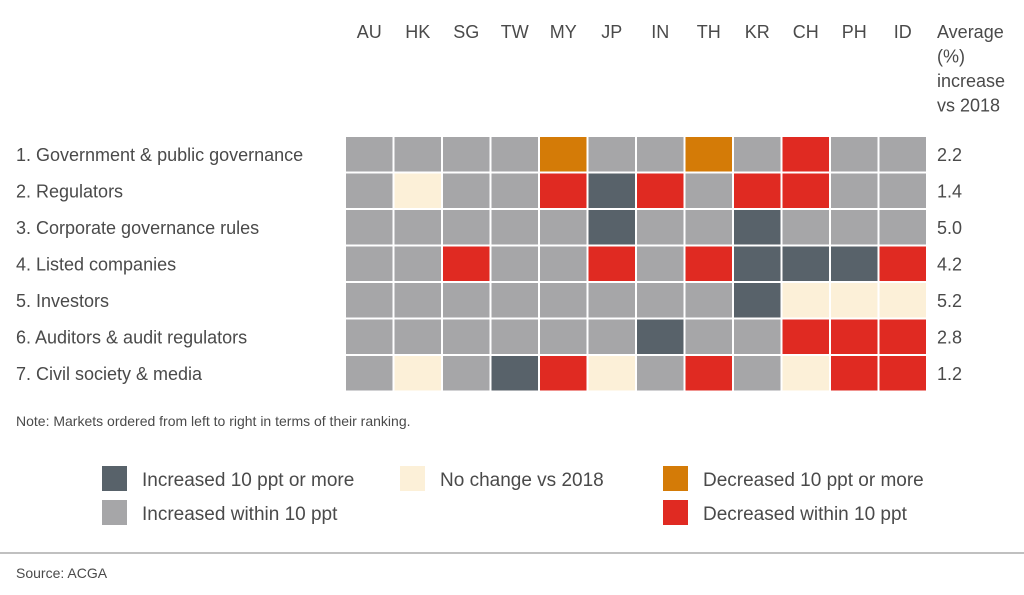 This screenshot has height=595, width=1024. I want to click on legend-label-orange: Decreased 10 ppt or more, so click(813, 480).